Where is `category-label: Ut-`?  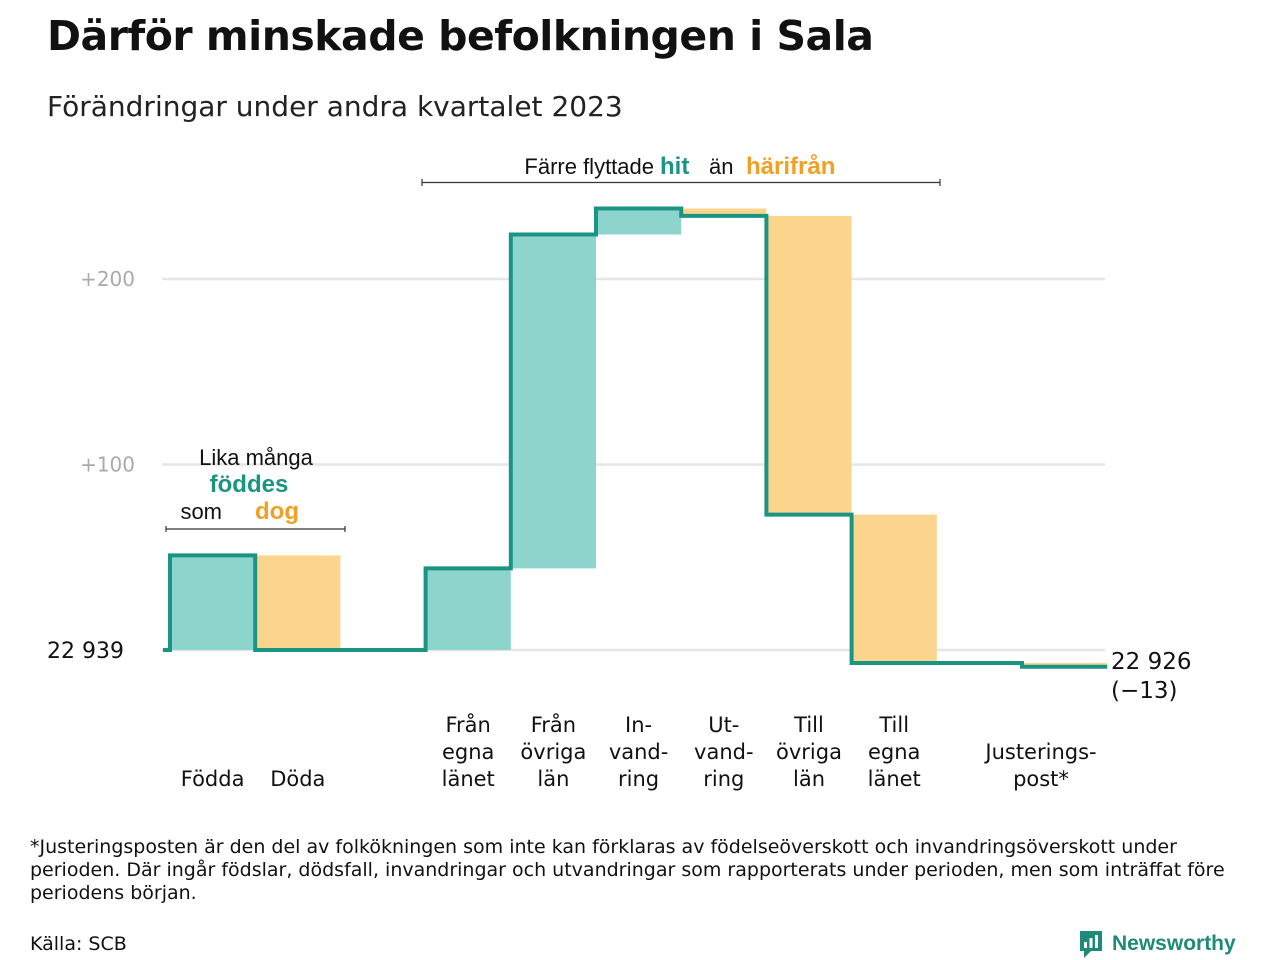 category-label: Ut- is located at coordinates (723, 725).